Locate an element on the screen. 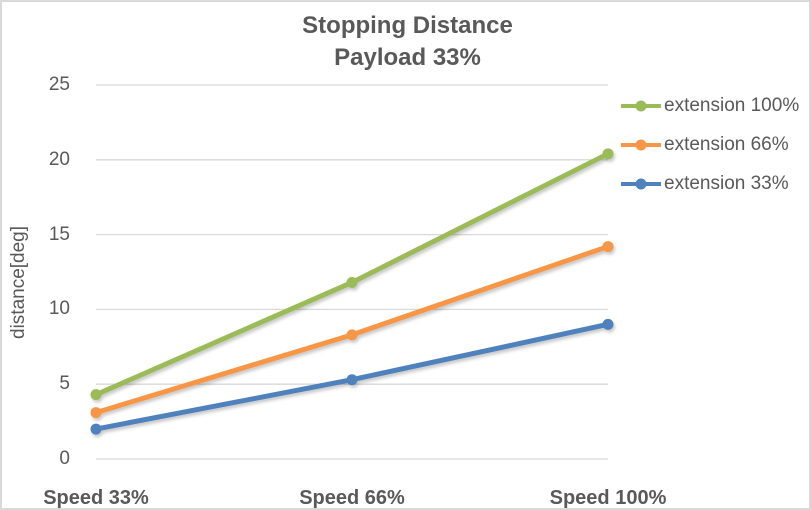 Image resolution: width=811 pixels, height=510 pixels. legend-label: extension 66% is located at coordinates (726, 144).